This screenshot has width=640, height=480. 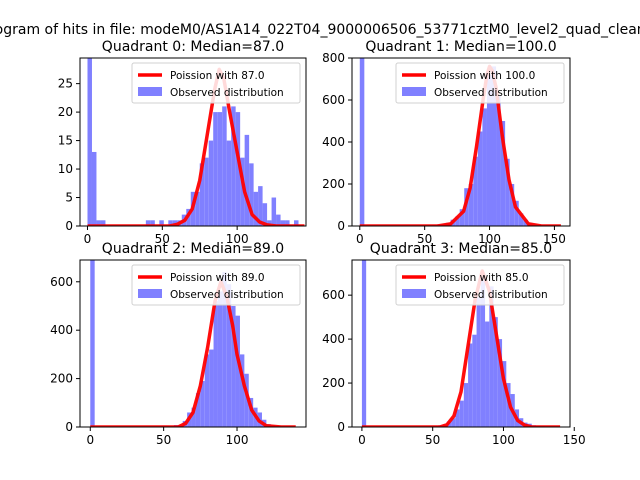 What do you see at coordinates (65, 112) in the screenshot?
I see `y-tick-label: 20` at bounding box center [65, 112].